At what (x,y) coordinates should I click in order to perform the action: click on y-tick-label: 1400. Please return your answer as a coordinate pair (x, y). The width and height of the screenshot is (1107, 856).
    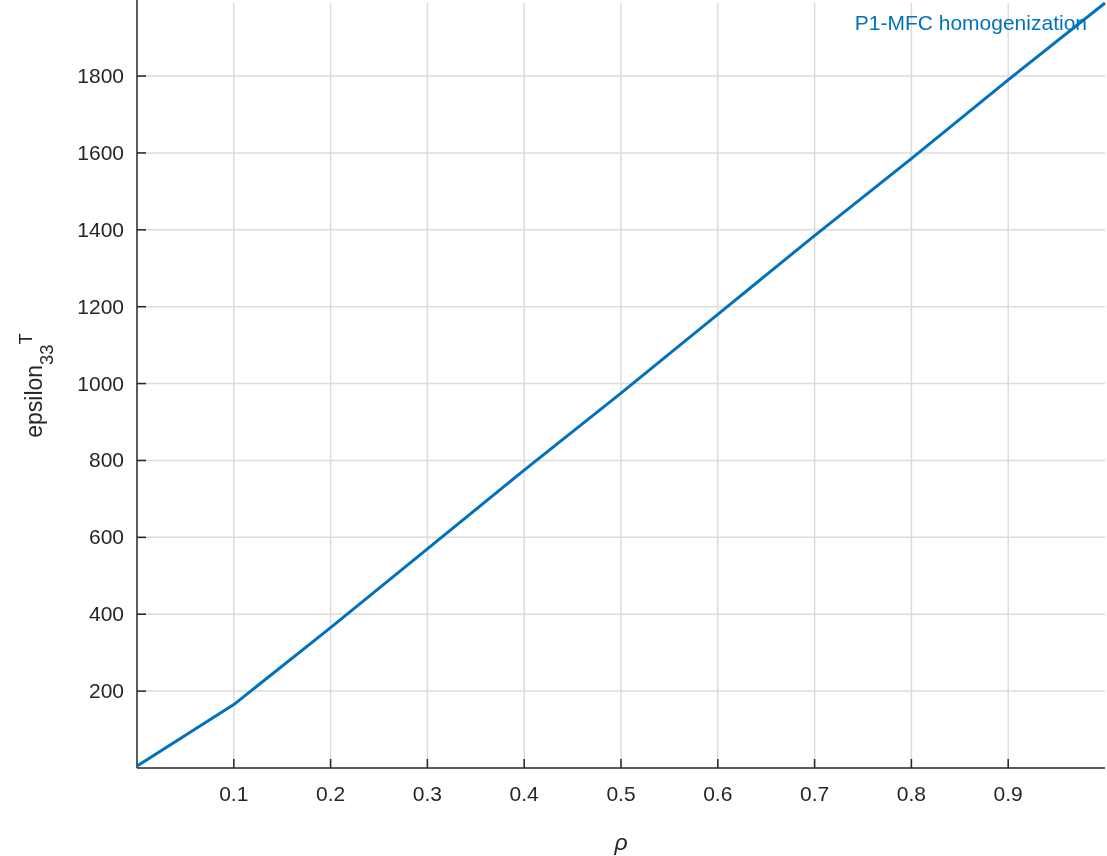
    Looking at the image, I should click on (100, 229).